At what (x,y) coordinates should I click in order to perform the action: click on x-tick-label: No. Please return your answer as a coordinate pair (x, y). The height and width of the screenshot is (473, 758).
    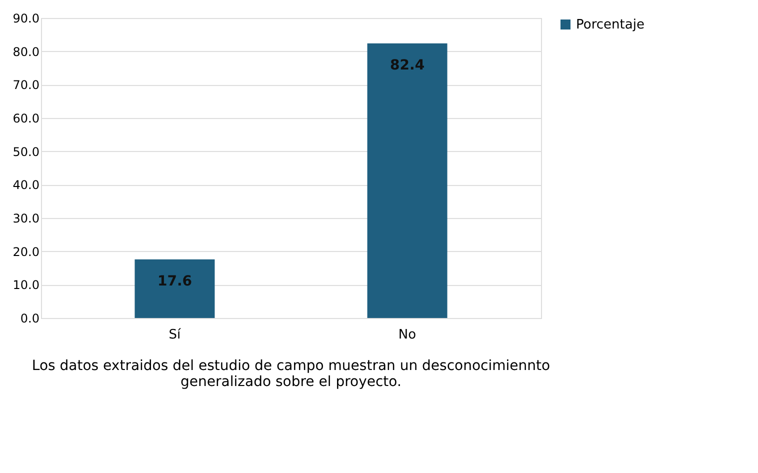
    Looking at the image, I should click on (407, 335).